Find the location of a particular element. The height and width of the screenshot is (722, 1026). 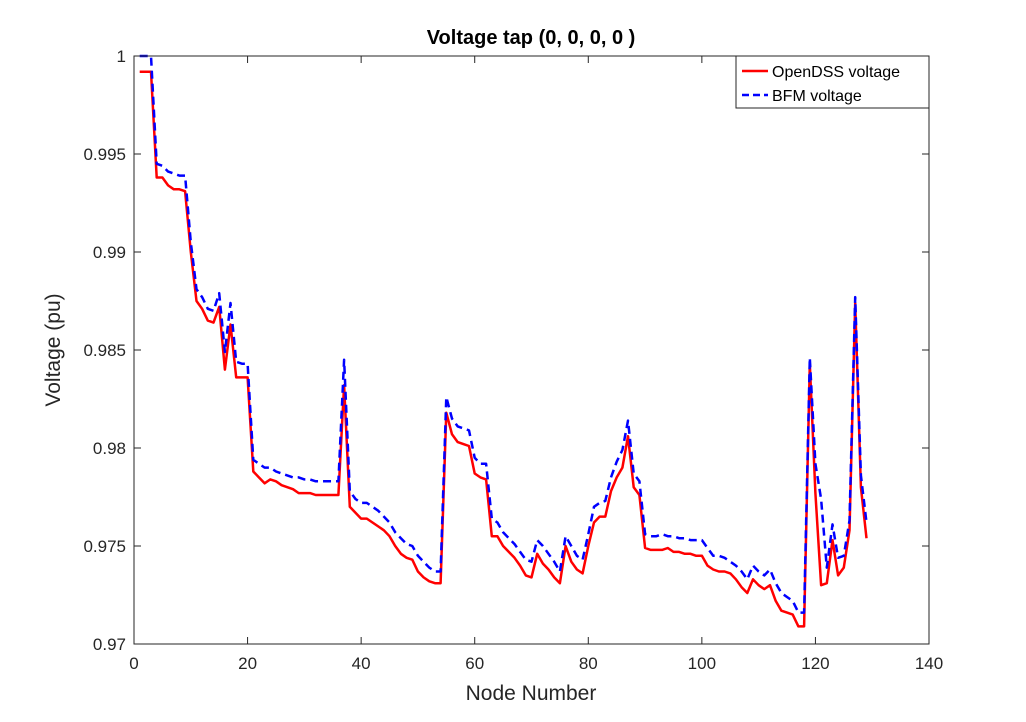

y-tick-label: 0.985 is located at coordinates (104, 350).